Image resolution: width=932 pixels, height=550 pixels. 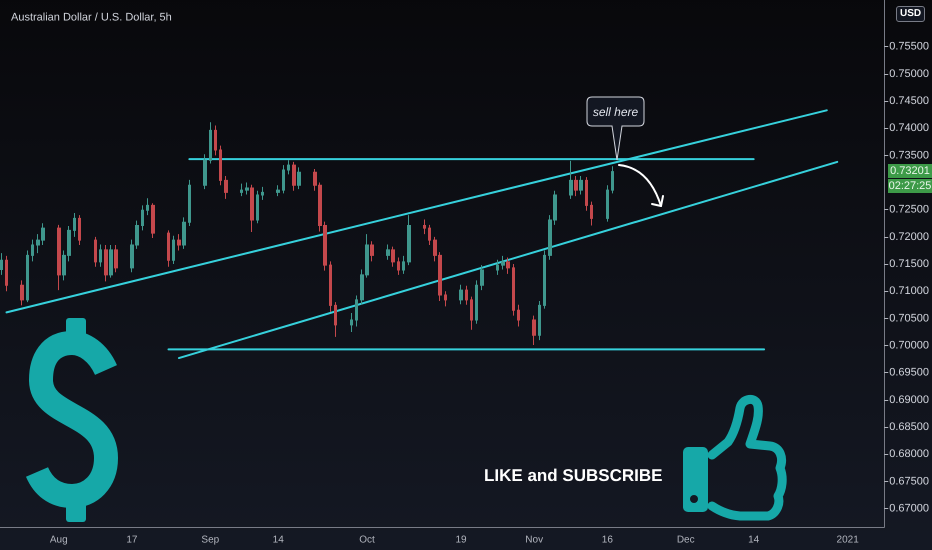 I want to click on text: 02:27:25, so click(x=910, y=186).